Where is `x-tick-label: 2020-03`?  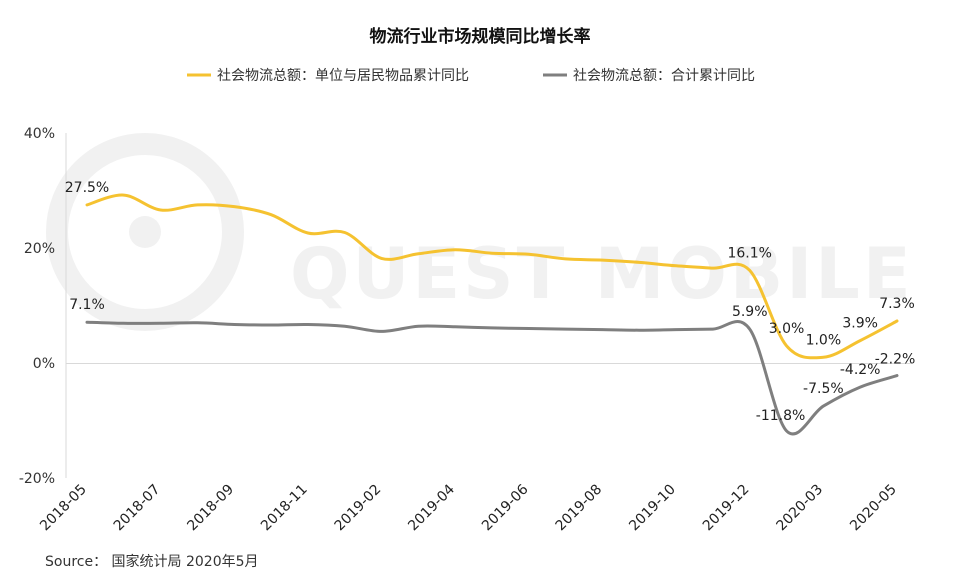 x-tick-label: 2020-03 is located at coordinates (800, 508).